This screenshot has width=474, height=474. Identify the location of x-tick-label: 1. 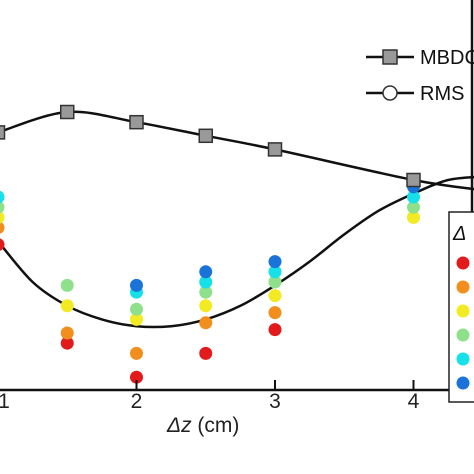
(5, 401).